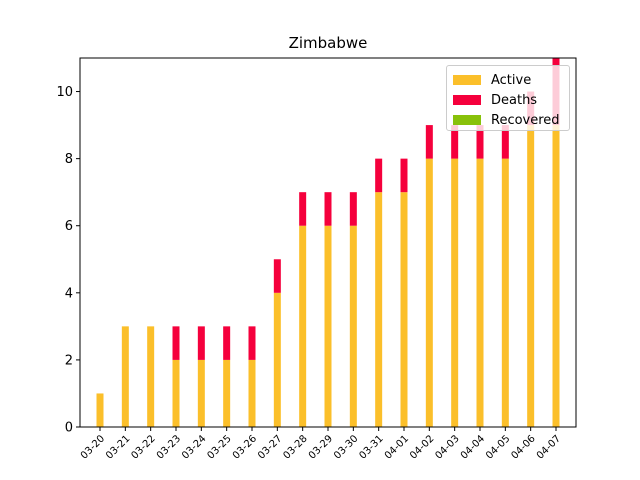 Image resolution: width=640 pixels, height=480 pixels. What do you see at coordinates (525, 120) in the screenshot?
I see `legend-label-recovered: Recovered` at bounding box center [525, 120].